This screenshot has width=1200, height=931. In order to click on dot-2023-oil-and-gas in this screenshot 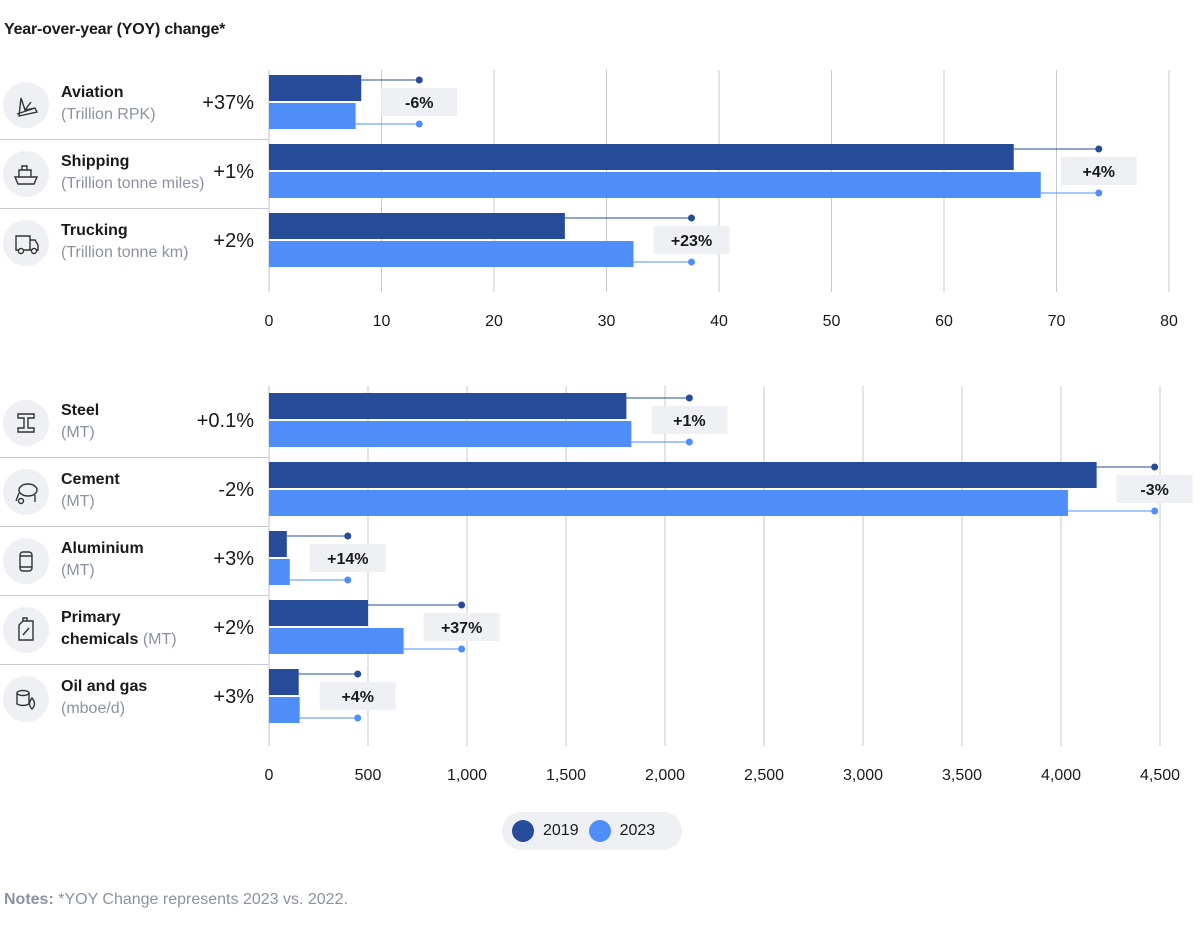, I will do `click(358, 718)`.